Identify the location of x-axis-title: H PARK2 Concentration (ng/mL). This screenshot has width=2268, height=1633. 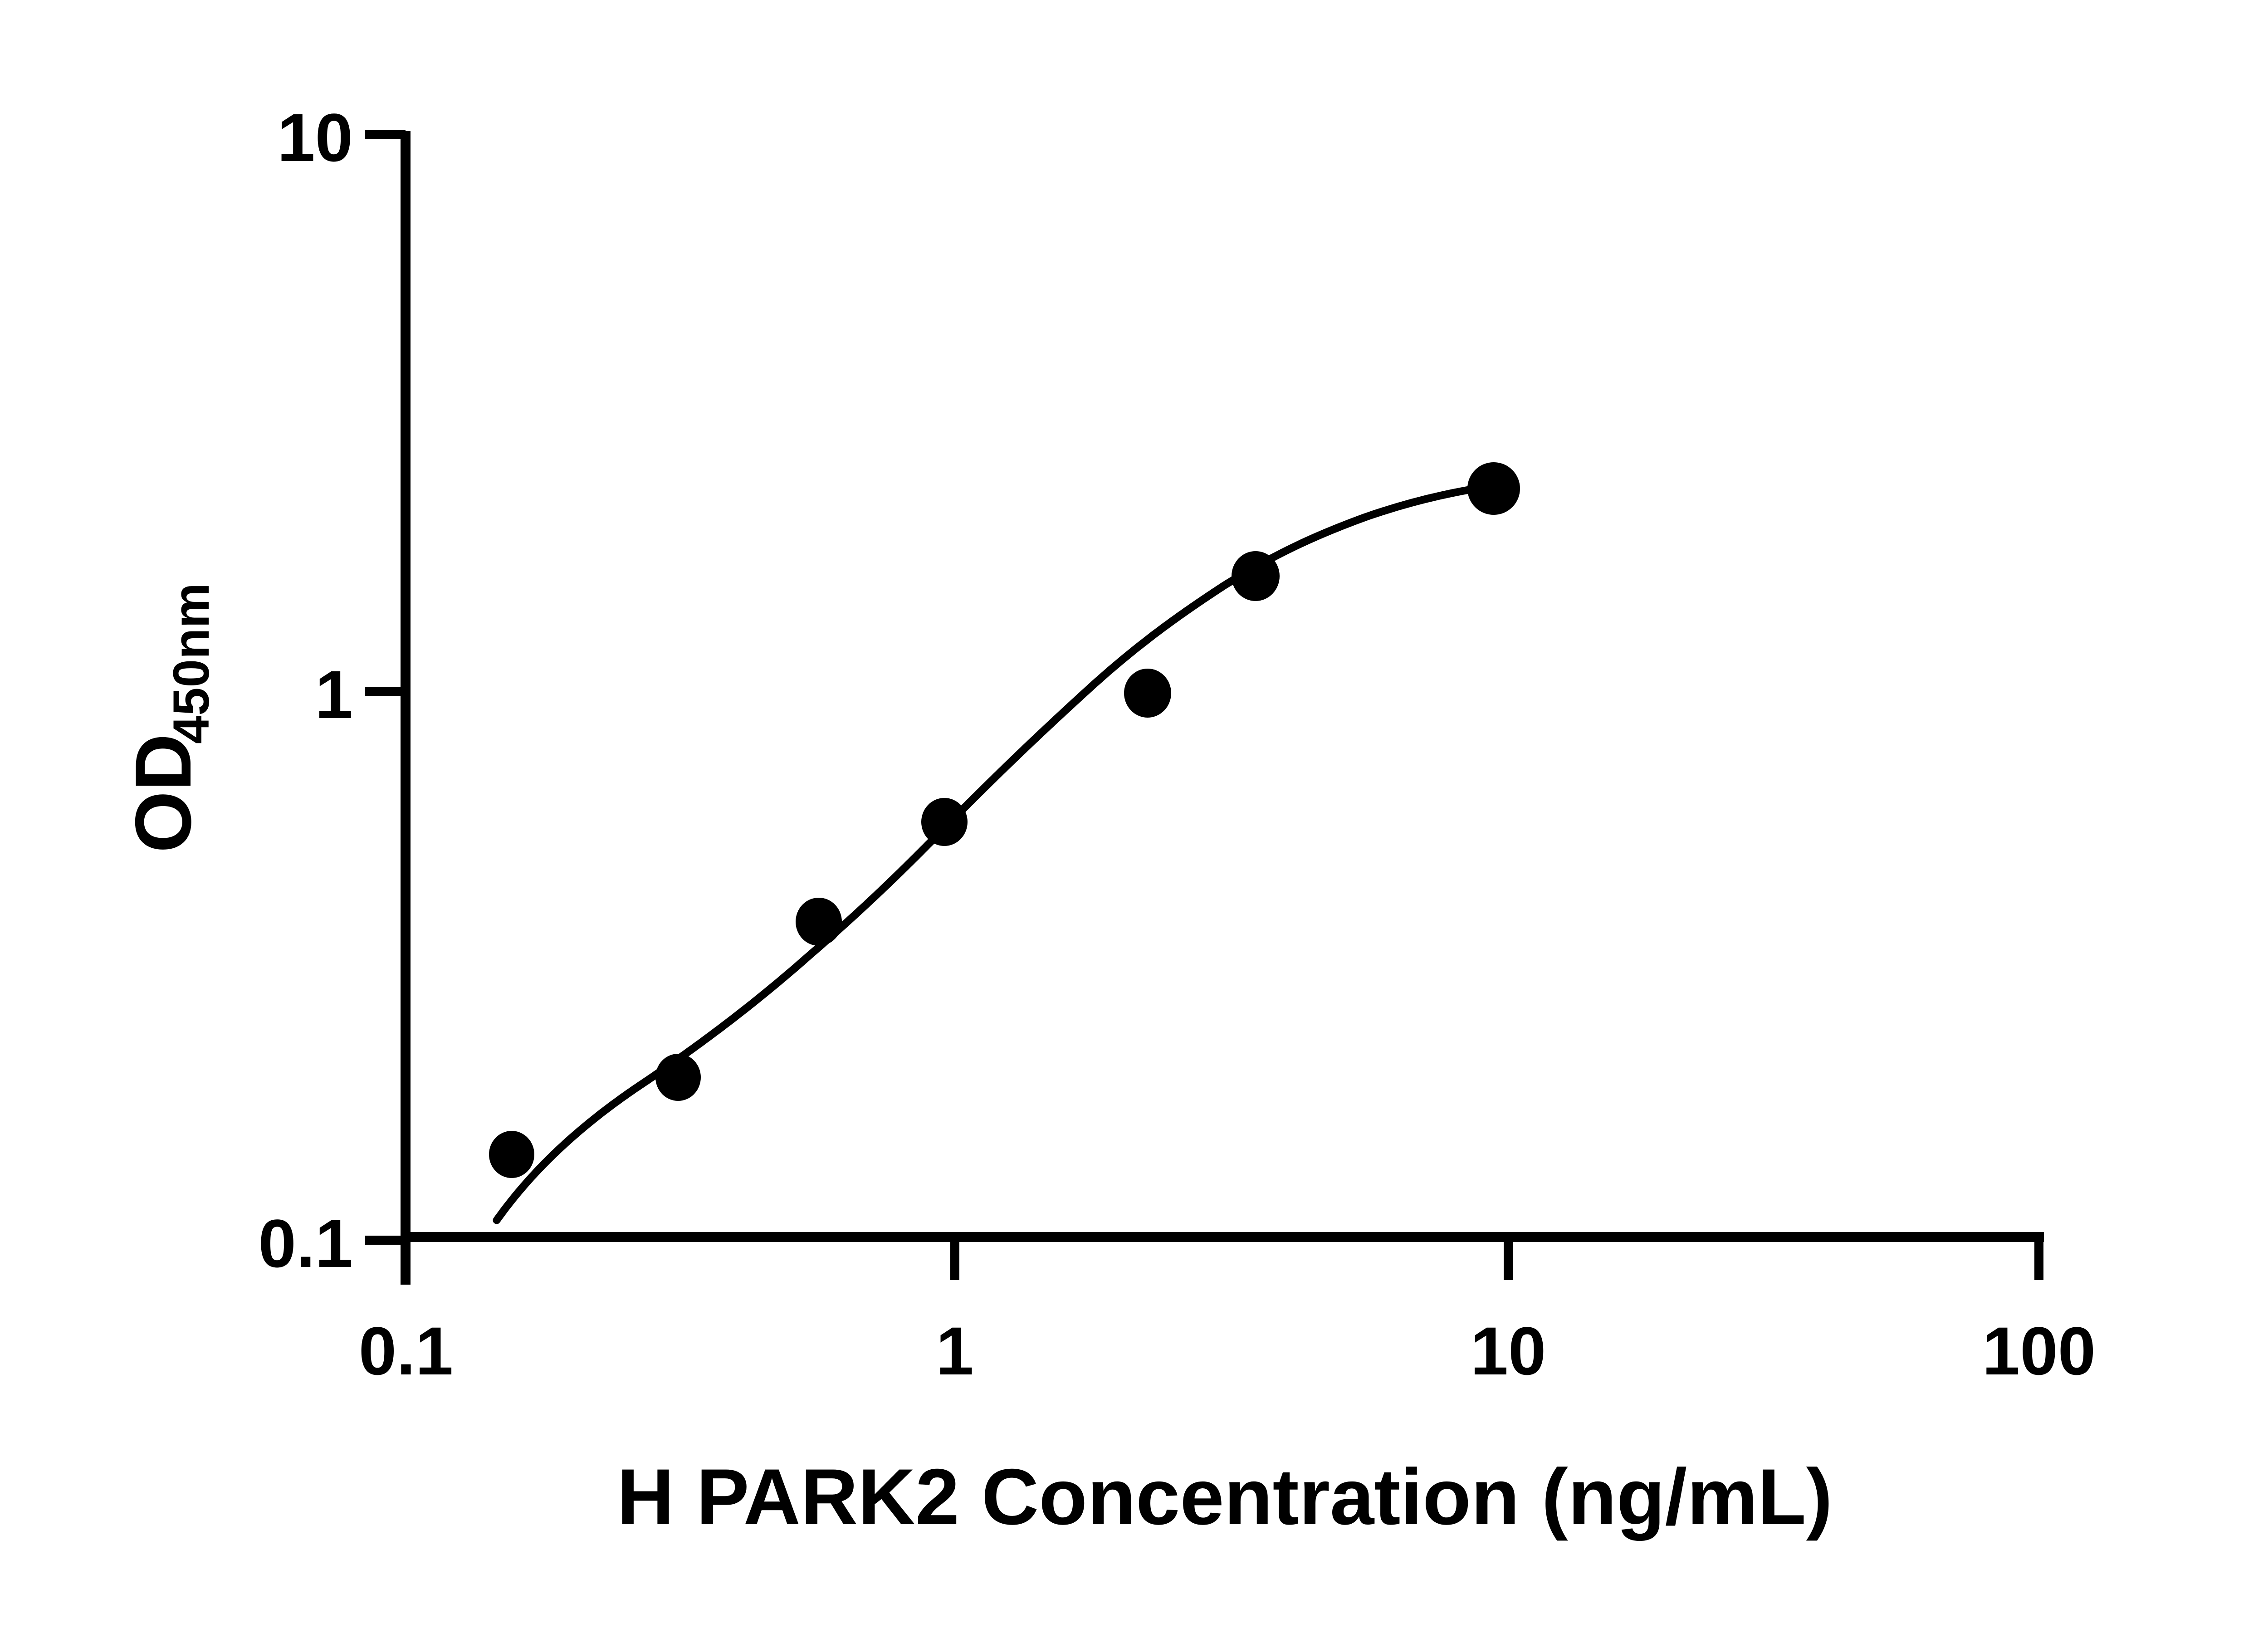
(1225, 1497).